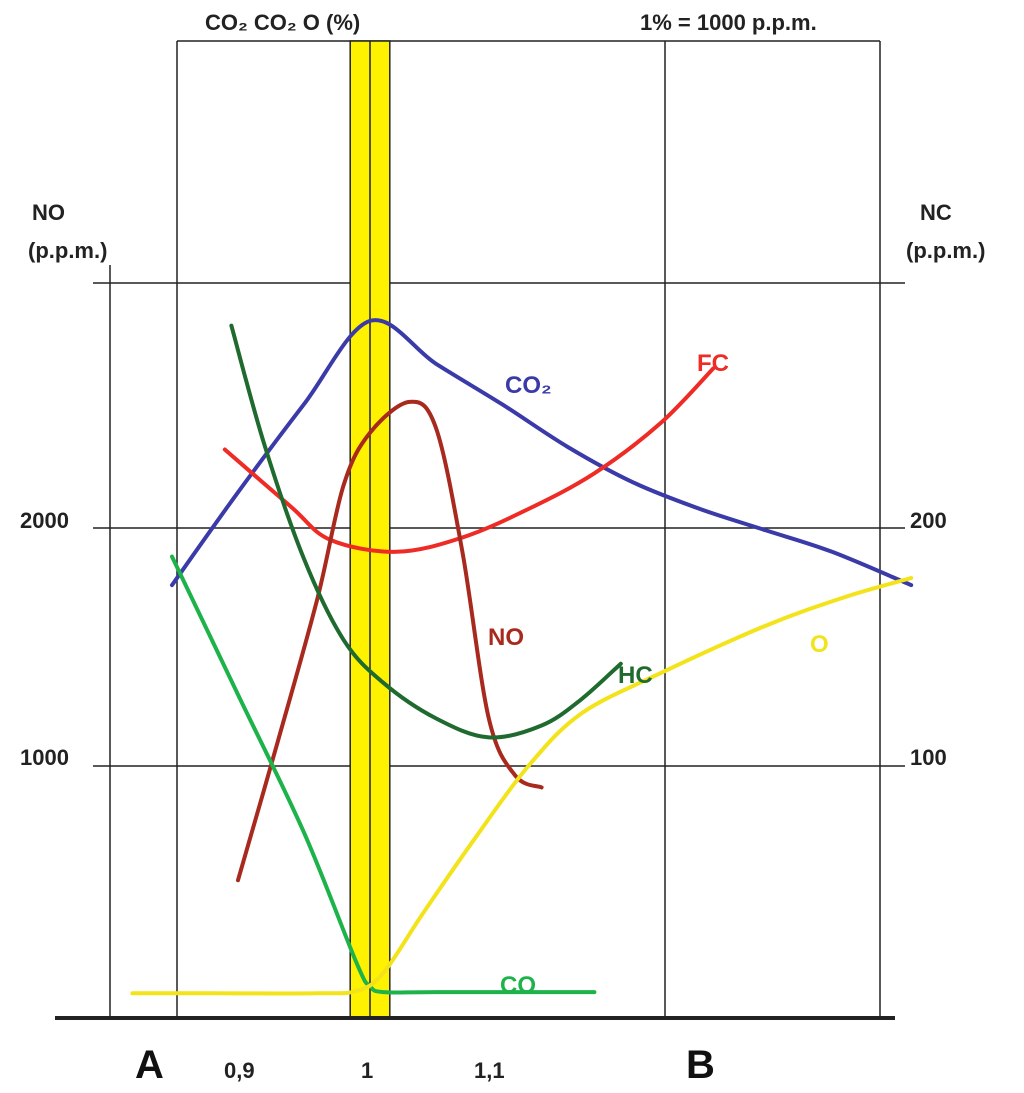 The width and height of the screenshot is (1024, 1093). I want to click on y-left-label-line1: NO, so click(48, 212).